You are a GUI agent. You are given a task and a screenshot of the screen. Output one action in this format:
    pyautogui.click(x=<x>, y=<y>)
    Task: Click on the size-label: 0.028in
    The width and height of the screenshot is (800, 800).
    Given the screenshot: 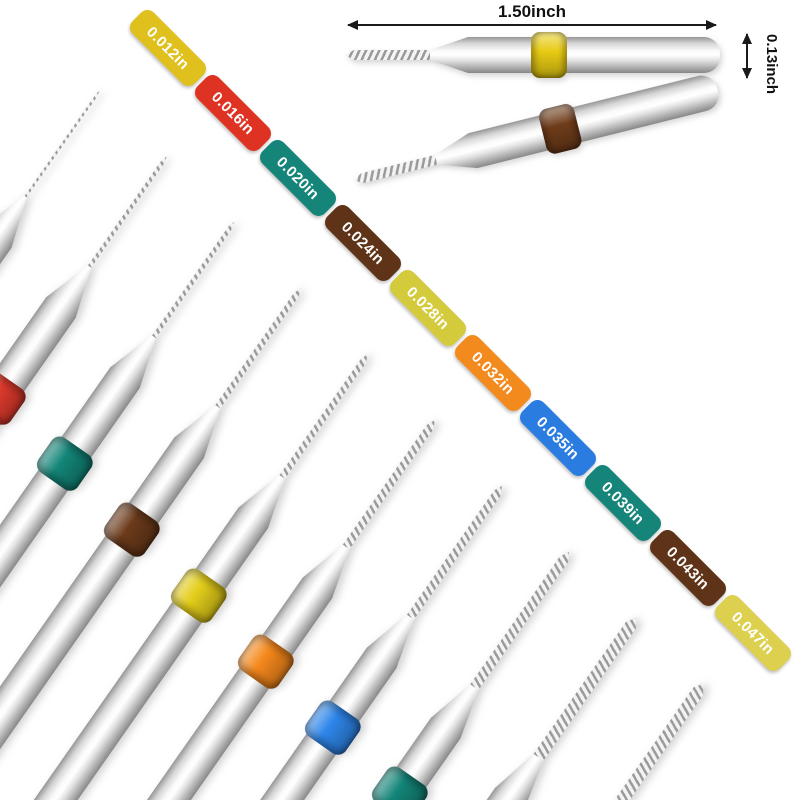 What is the action you would take?
    pyautogui.click(x=428, y=308)
    